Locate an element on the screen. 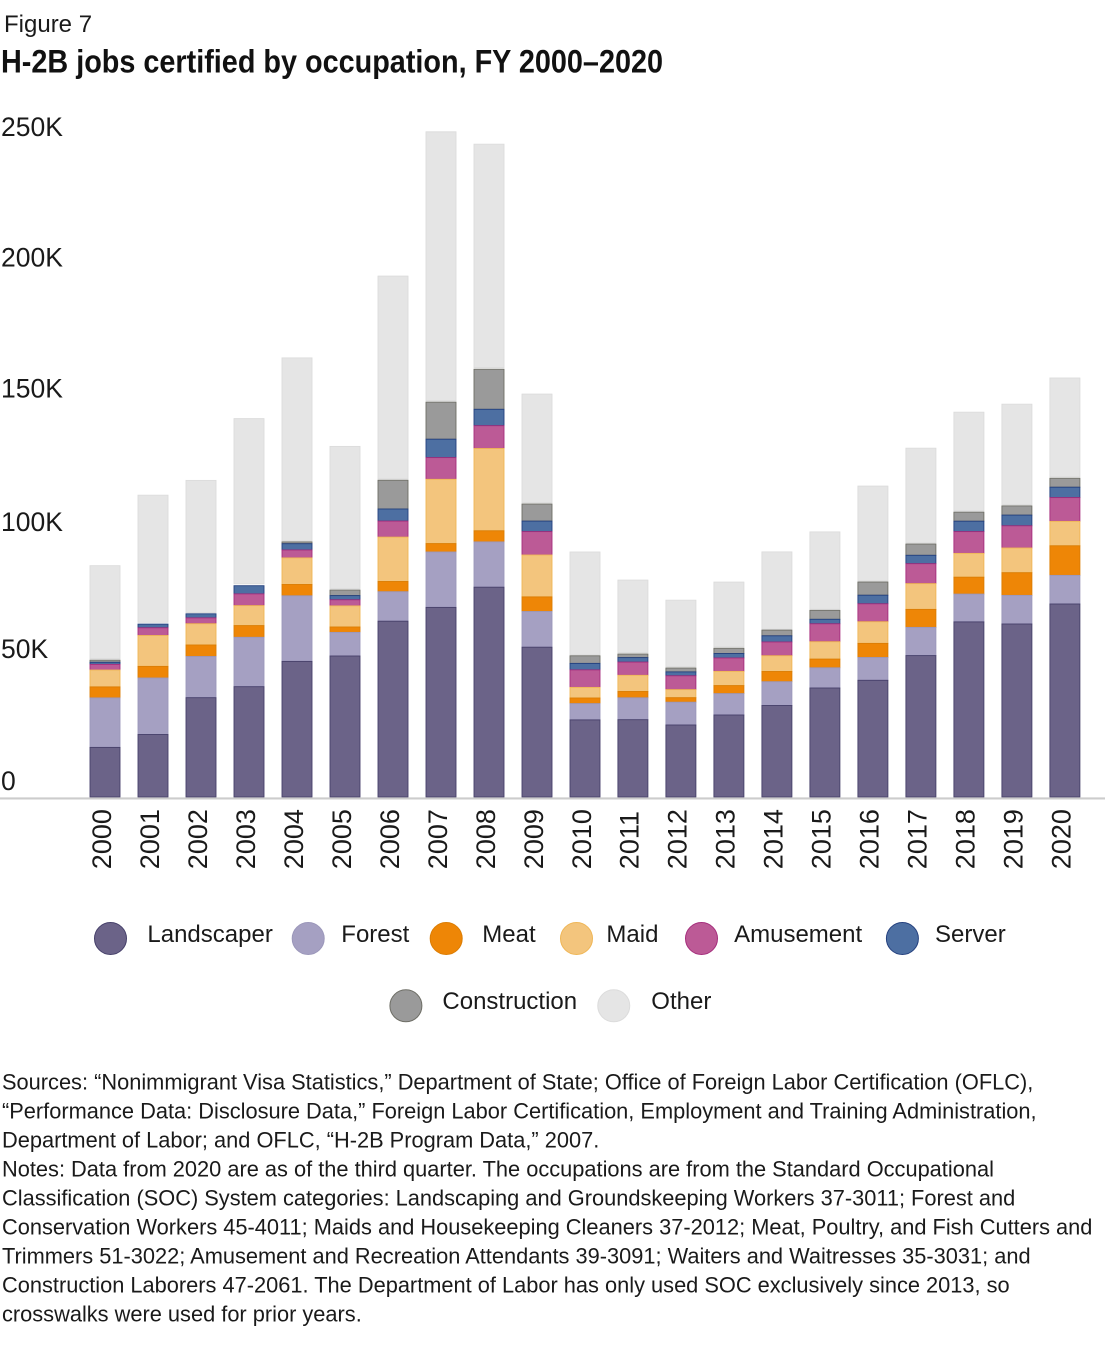  svg-text:crosswalks were used for prior: crosswalks were used for prior years. is located at coordinates (182, 1313).